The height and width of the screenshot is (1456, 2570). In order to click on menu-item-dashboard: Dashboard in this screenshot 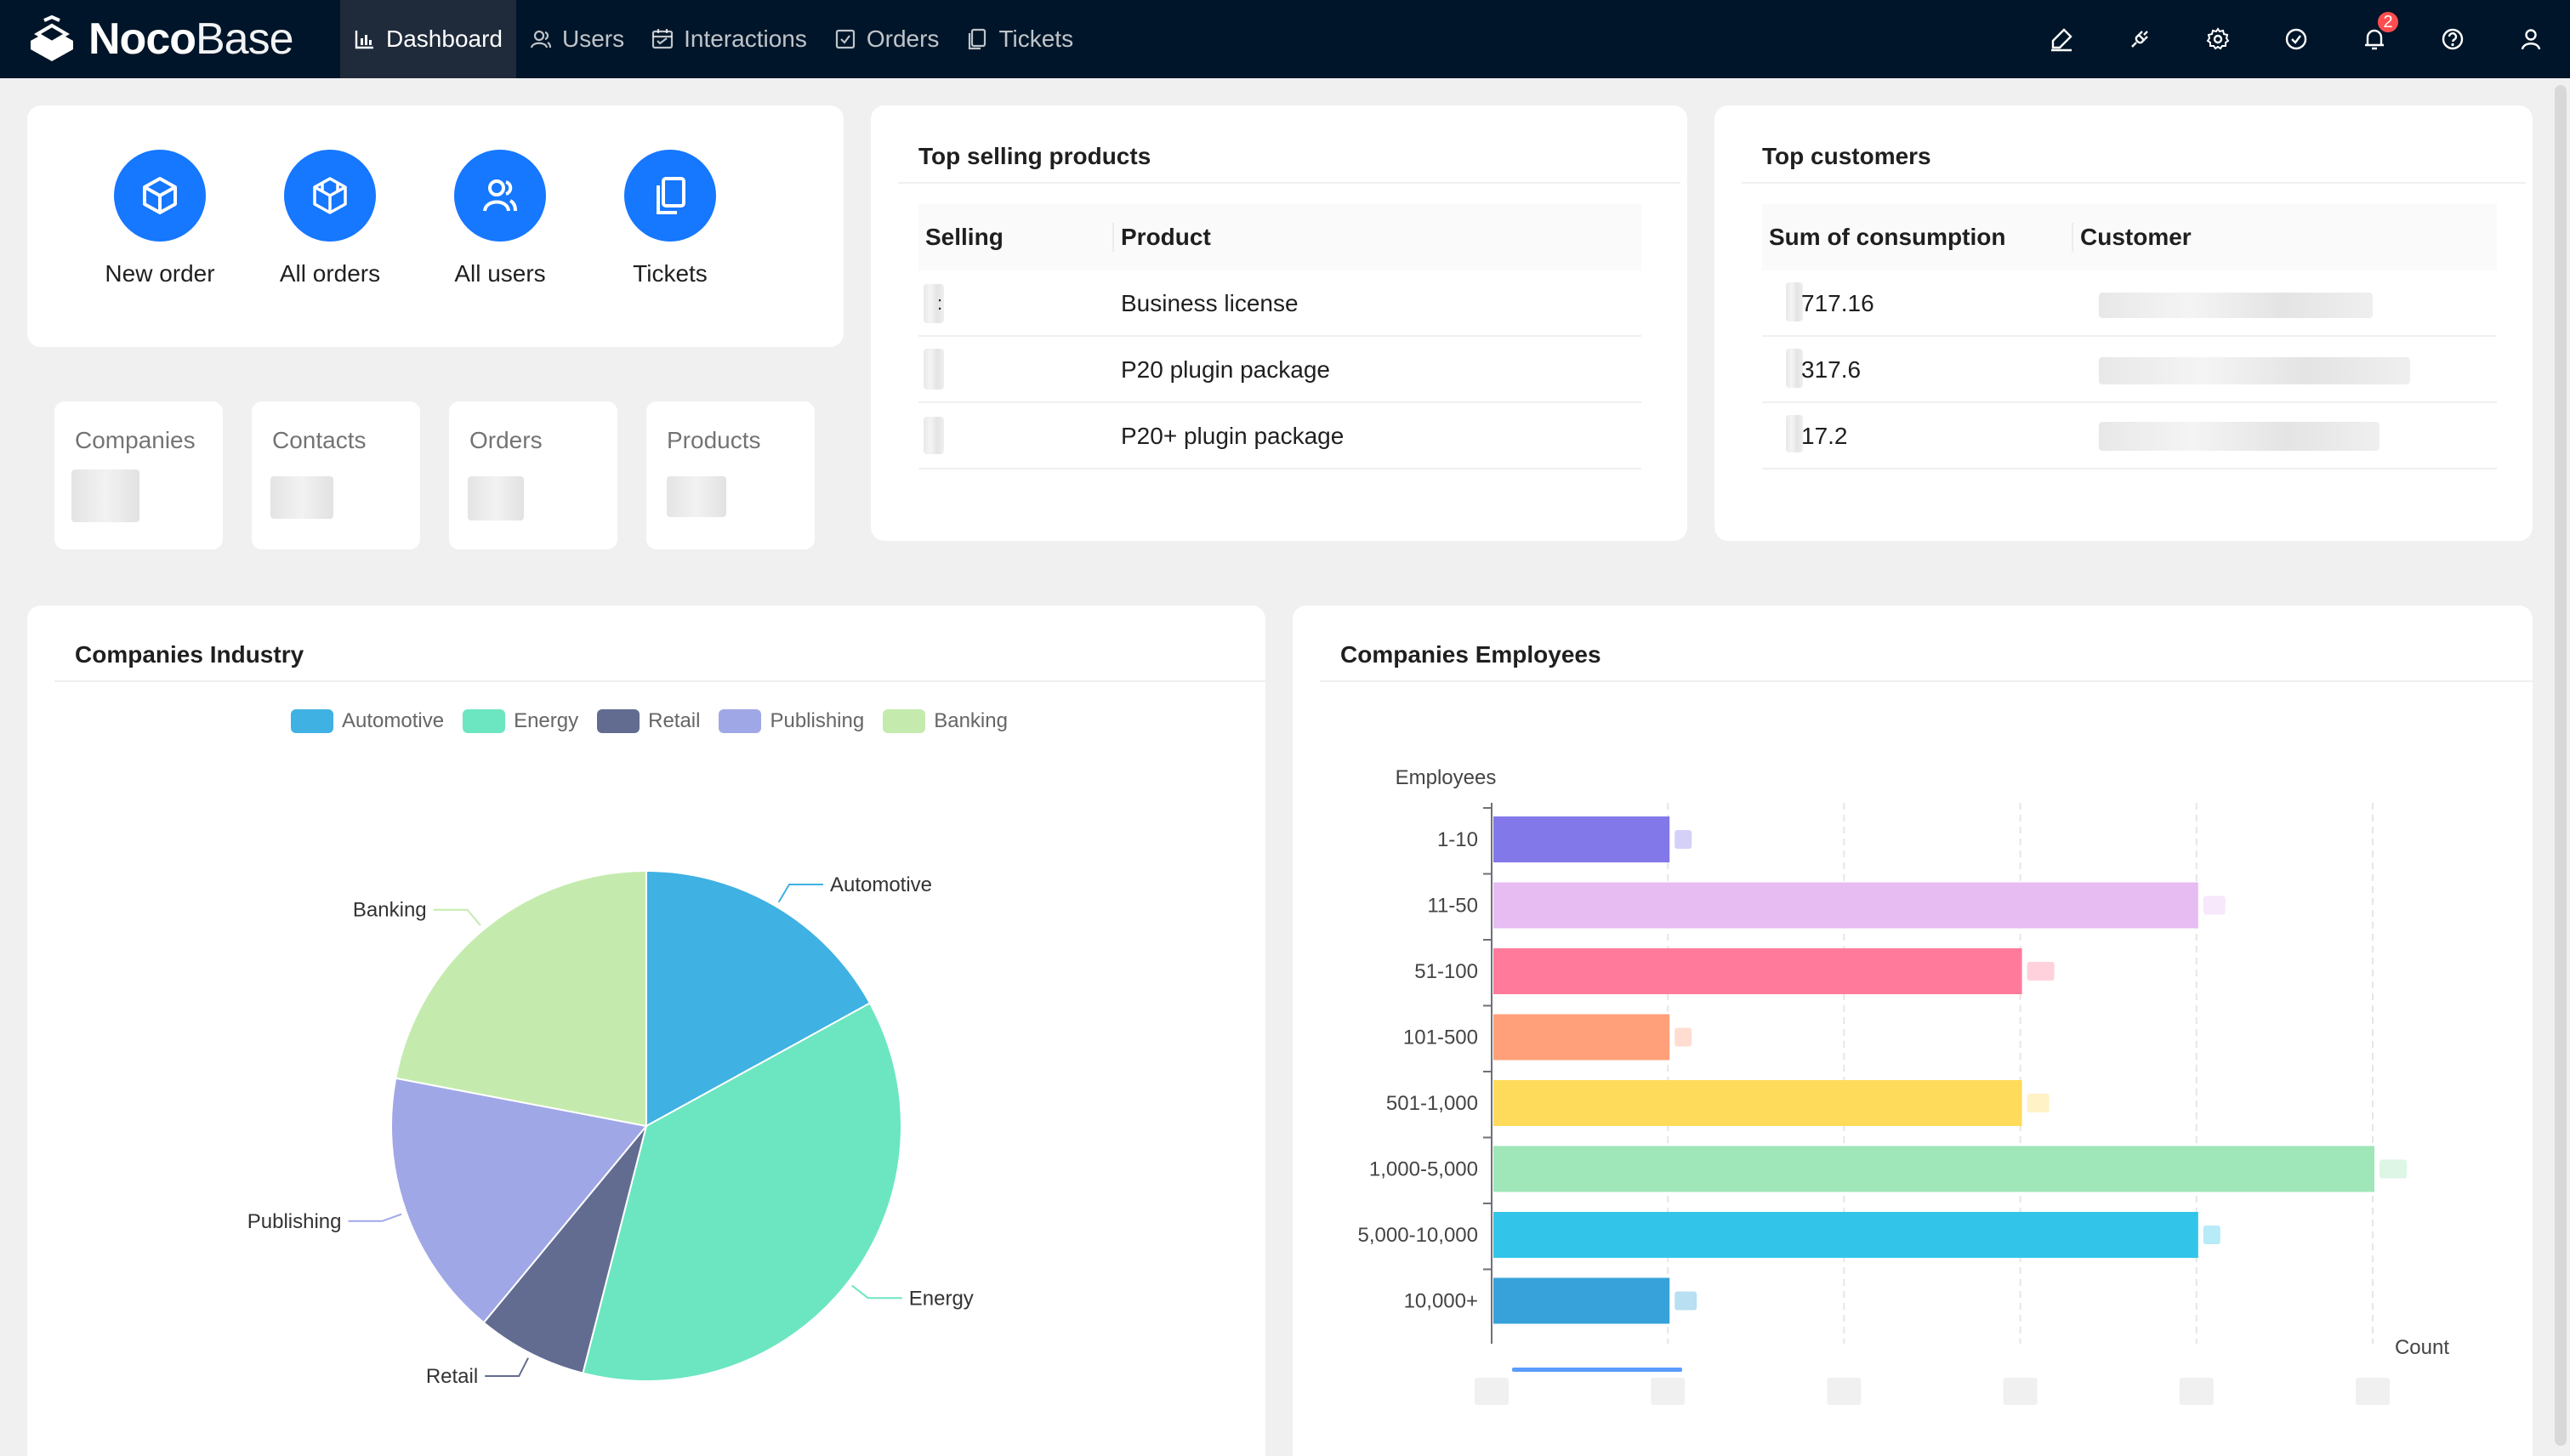, I will do `click(428, 39)`.